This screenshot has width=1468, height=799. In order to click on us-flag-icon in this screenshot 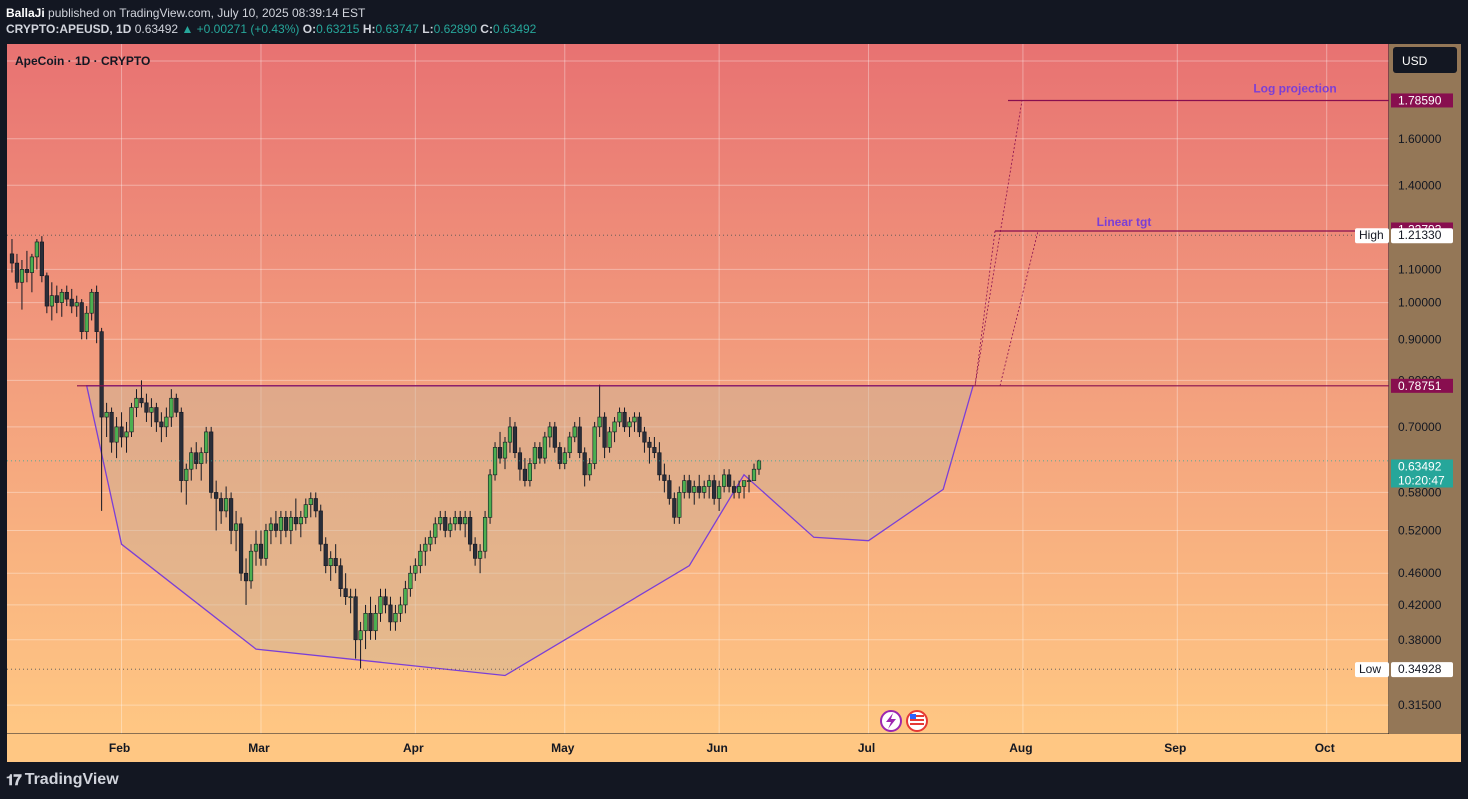, I will do `click(917, 721)`.